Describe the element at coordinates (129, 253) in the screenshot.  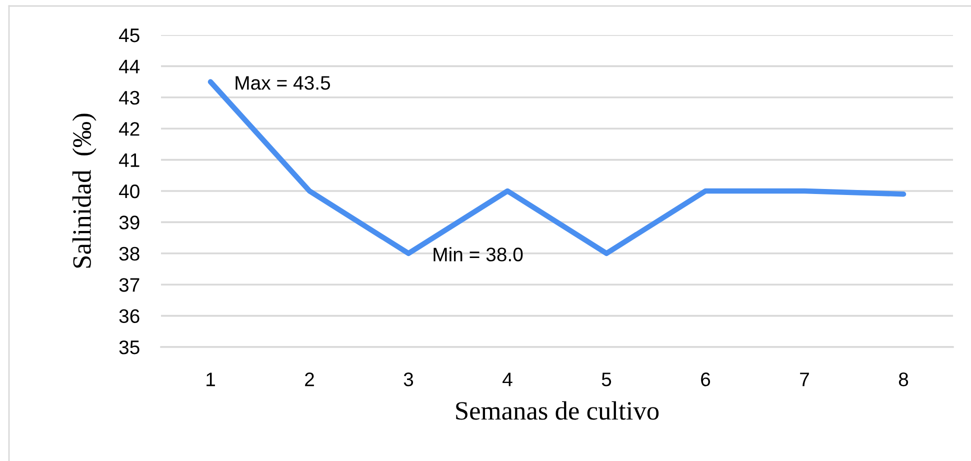
I see `y-tick-label: 38` at that location.